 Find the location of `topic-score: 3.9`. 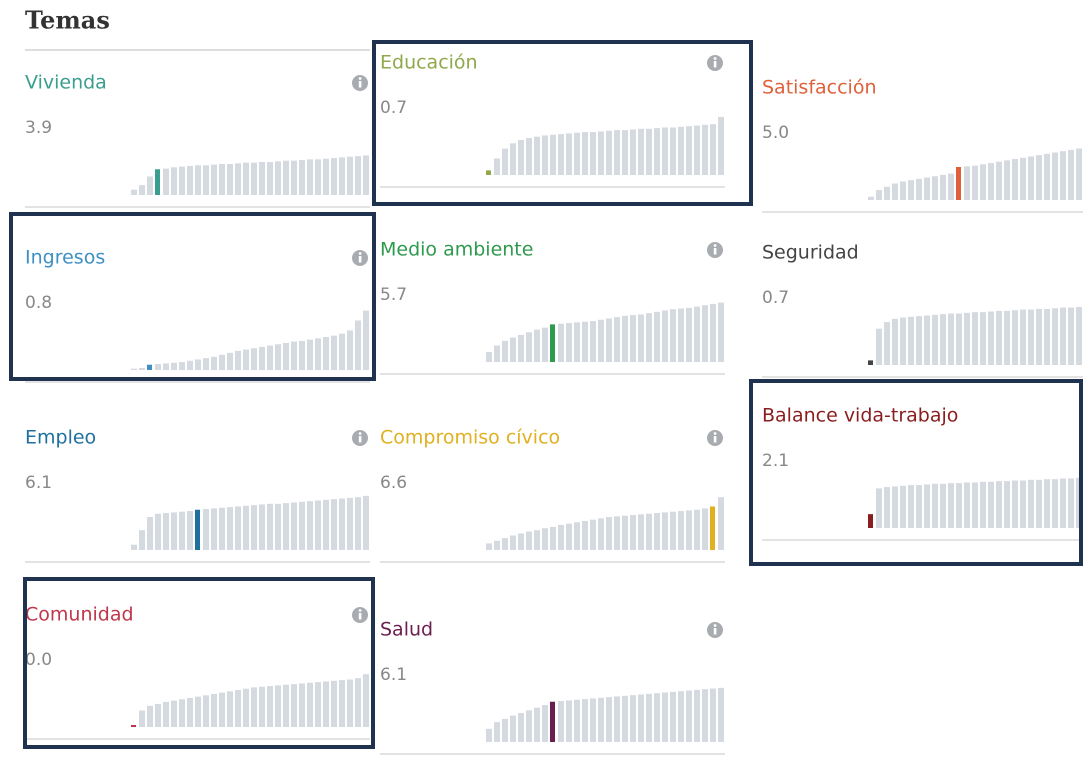

topic-score: 3.9 is located at coordinates (38, 128).